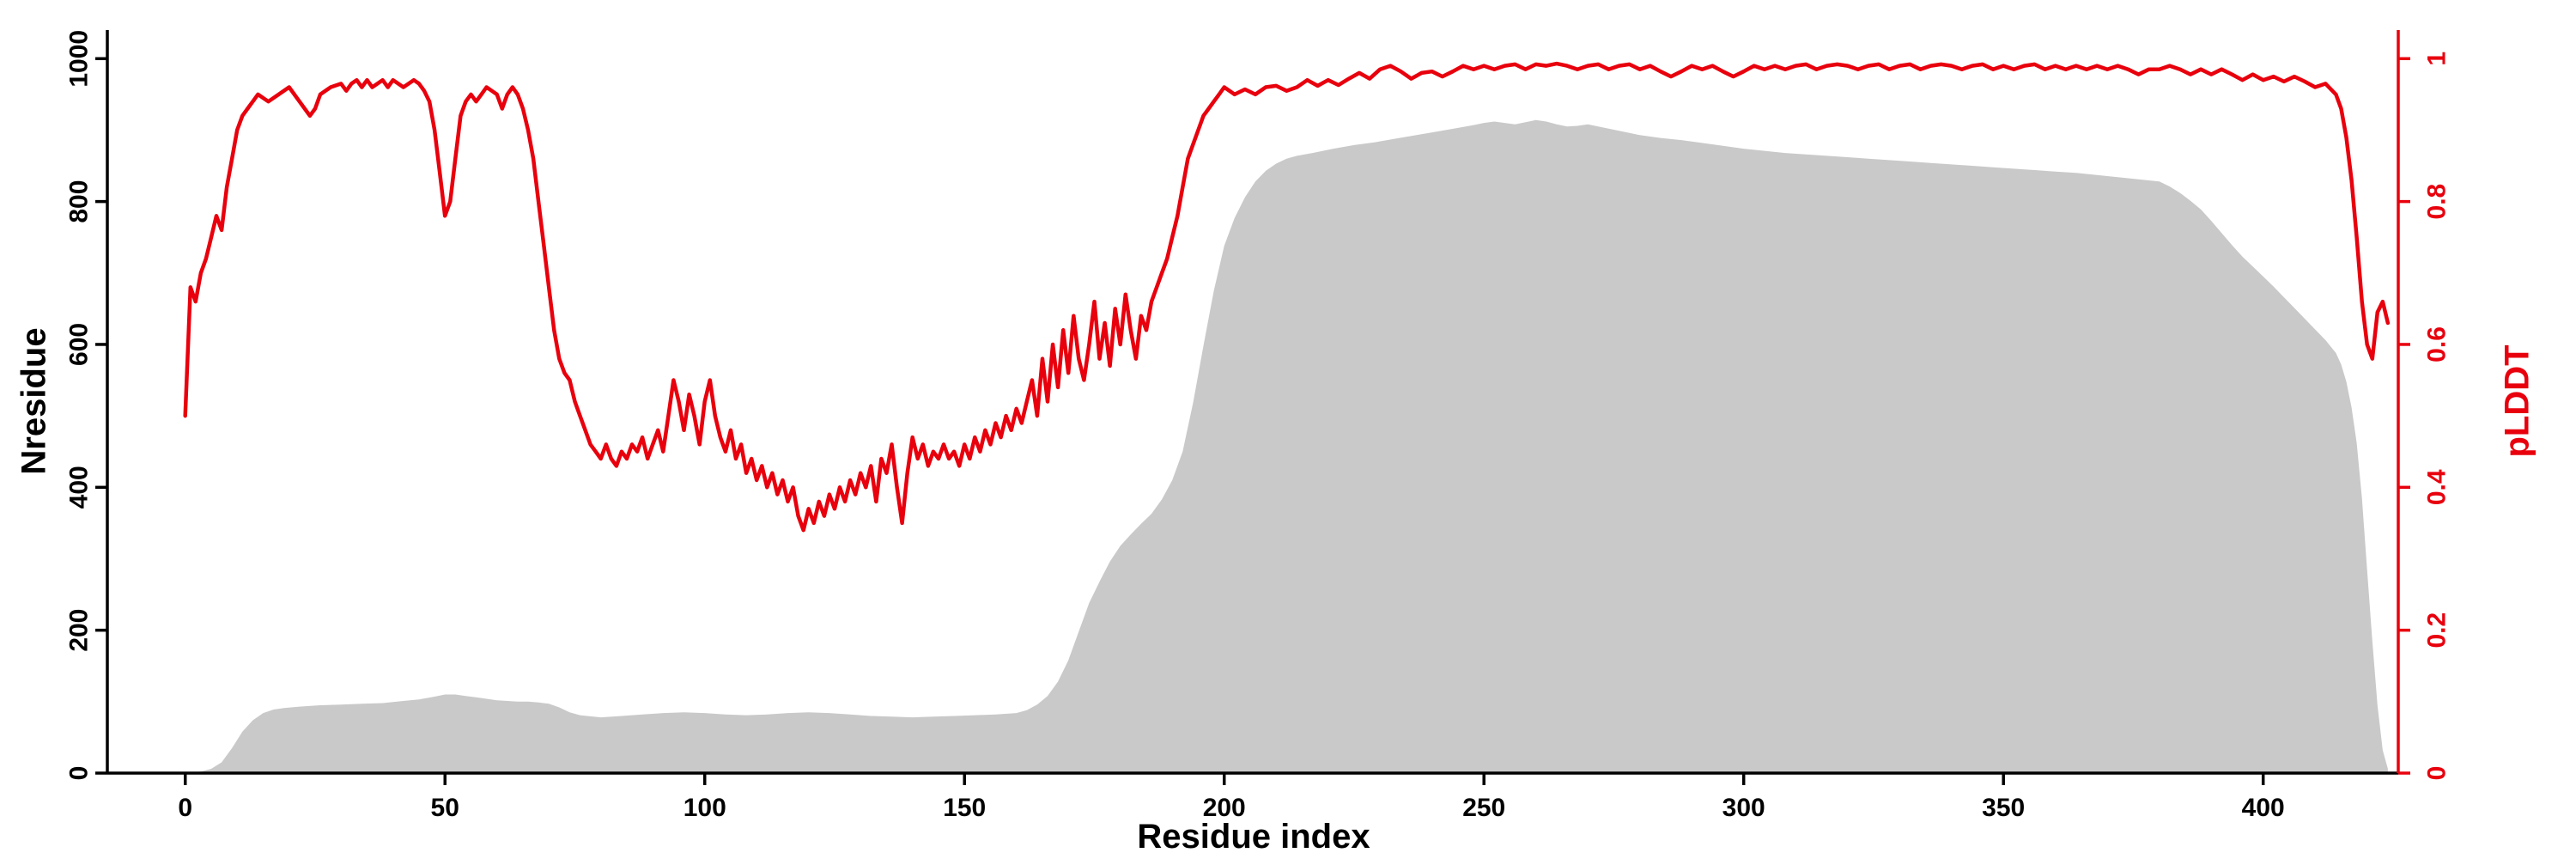 This screenshot has height=859, width=2576. Describe the element at coordinates (87, 406) in the screenshot. I see `left-y-axis: 0 200 400 600 800 1000` at that location.